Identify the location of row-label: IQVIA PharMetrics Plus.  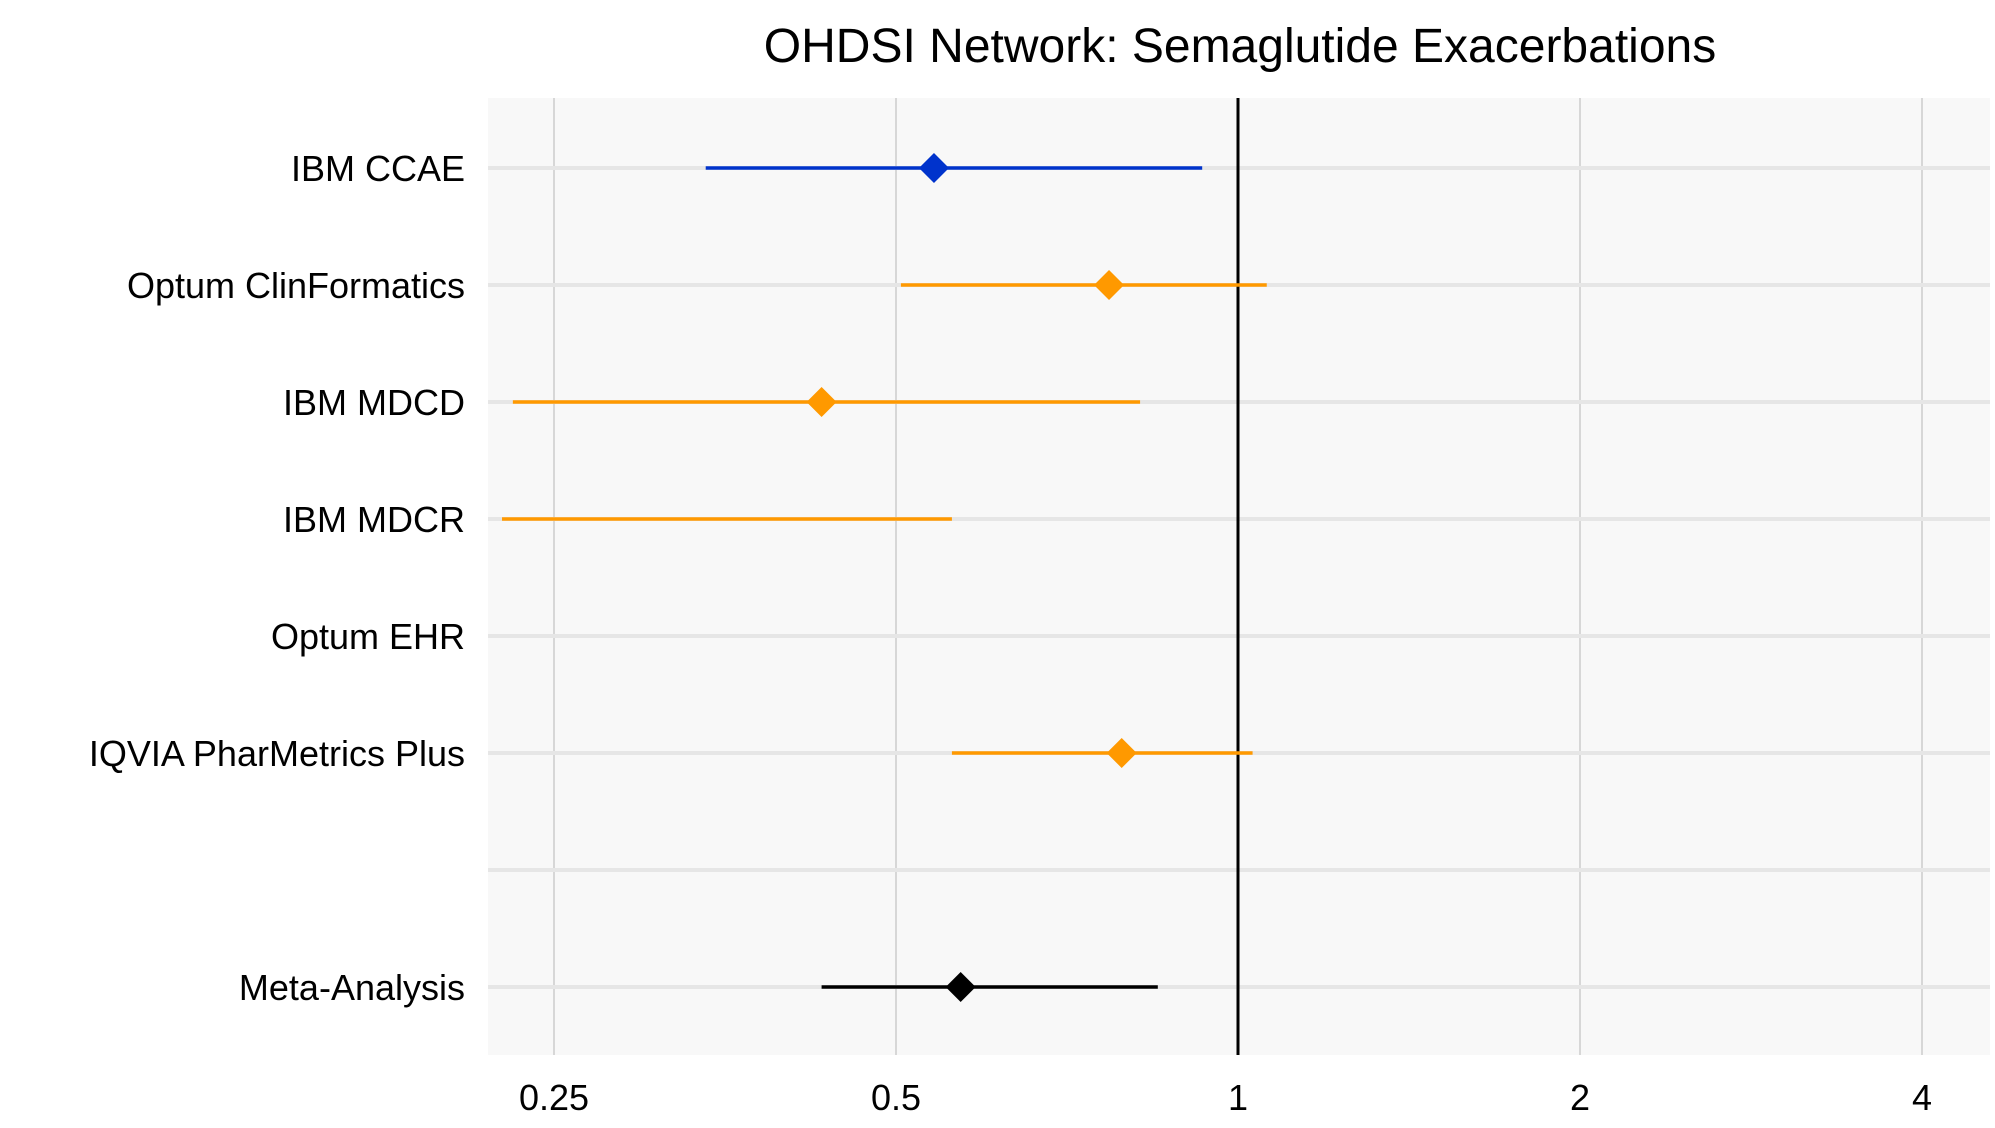
(277, 753).